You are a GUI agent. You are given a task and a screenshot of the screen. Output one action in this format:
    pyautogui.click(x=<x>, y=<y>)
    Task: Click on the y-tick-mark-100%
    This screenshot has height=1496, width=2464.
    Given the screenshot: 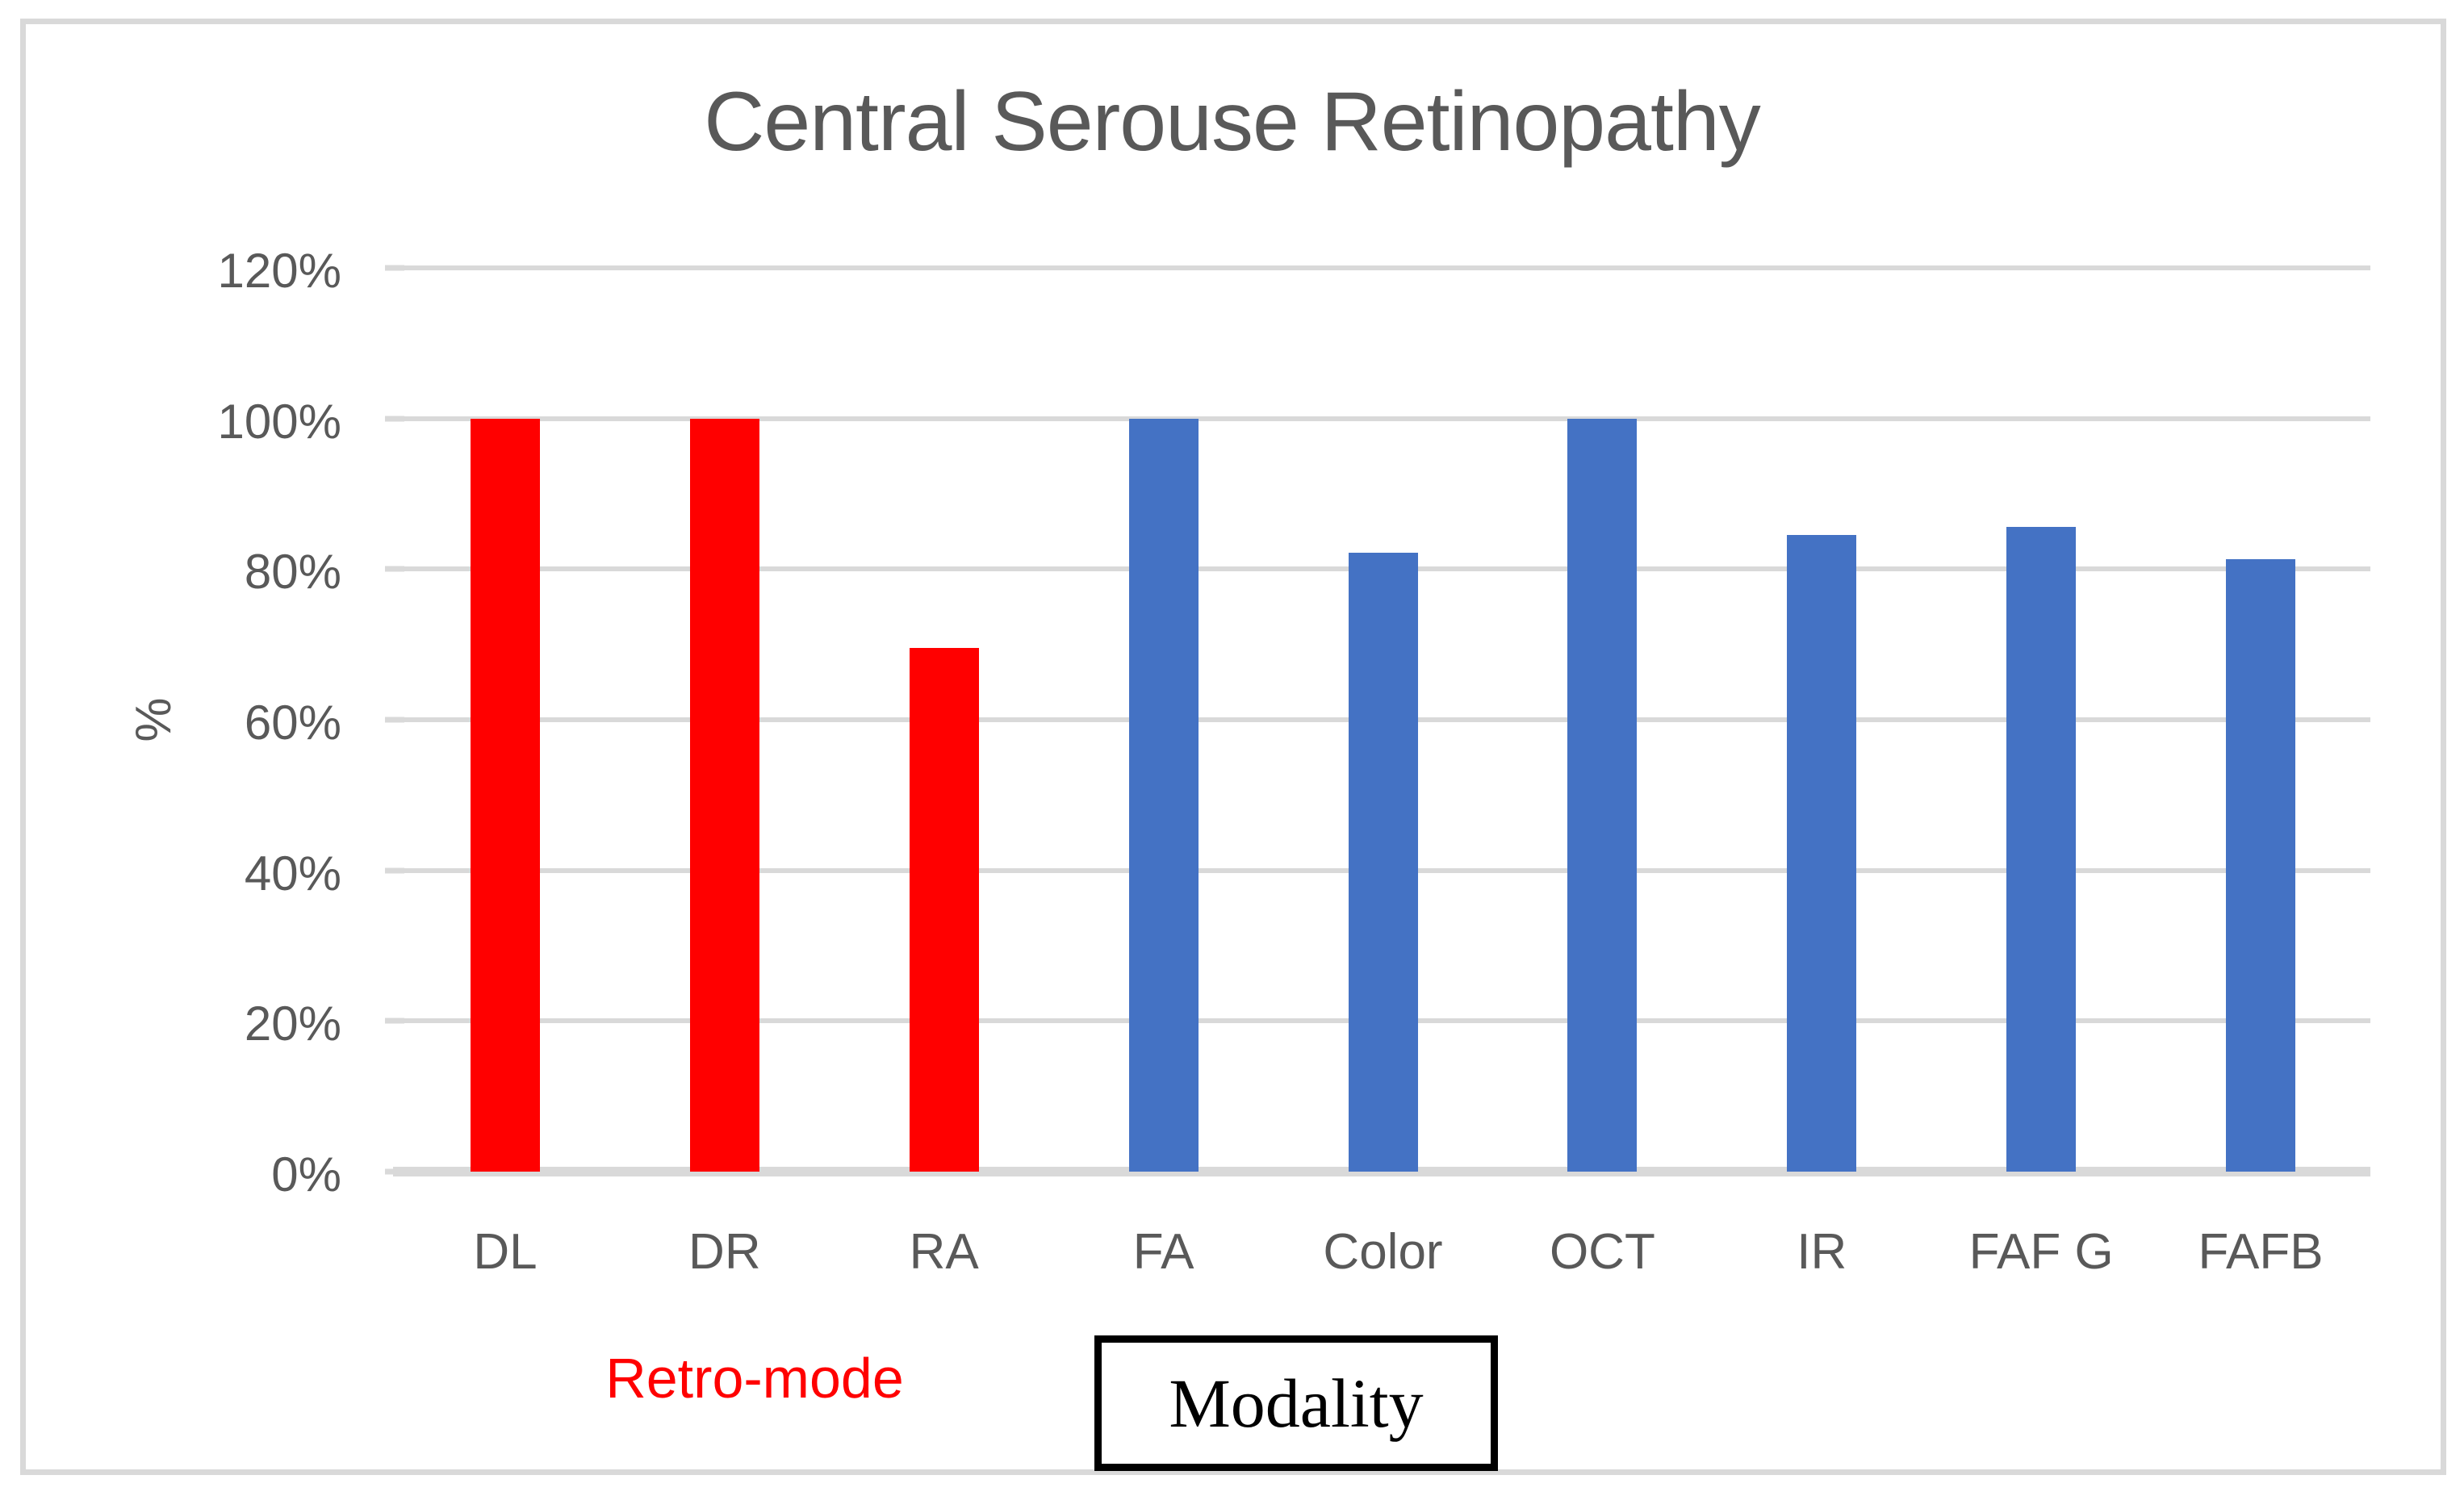 What is the action you would take?
    pyautogui.click(x=394, y=419)
    